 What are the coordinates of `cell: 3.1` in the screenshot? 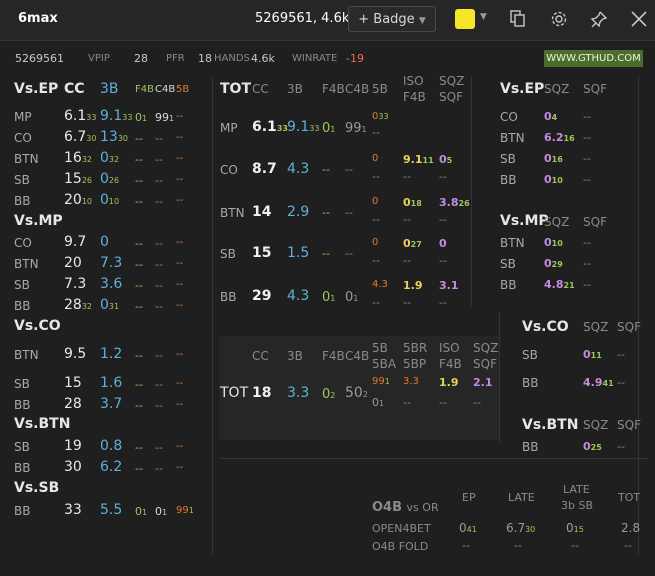 It's located at (449, 285).